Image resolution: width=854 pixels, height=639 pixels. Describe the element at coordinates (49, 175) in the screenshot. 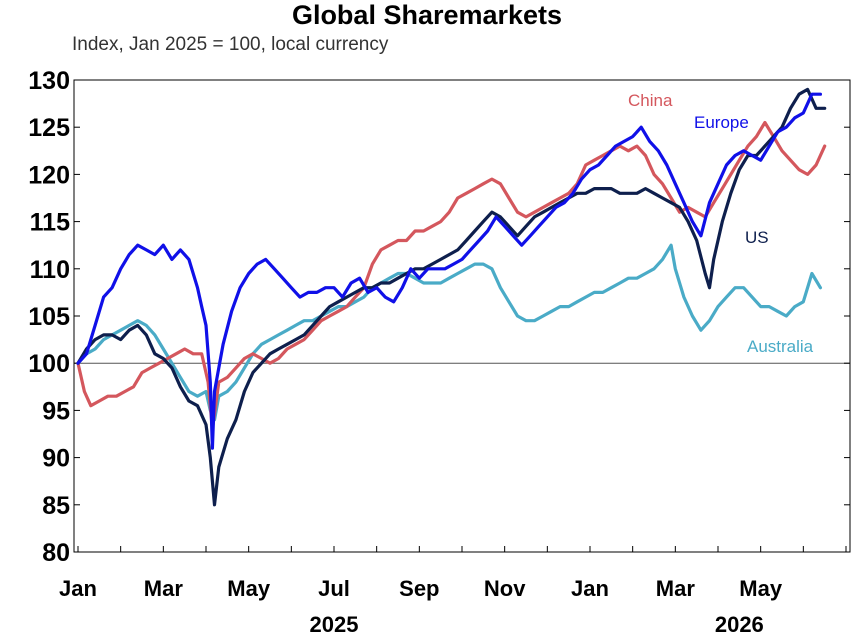

I see `y-tick-label: 120` at that location.